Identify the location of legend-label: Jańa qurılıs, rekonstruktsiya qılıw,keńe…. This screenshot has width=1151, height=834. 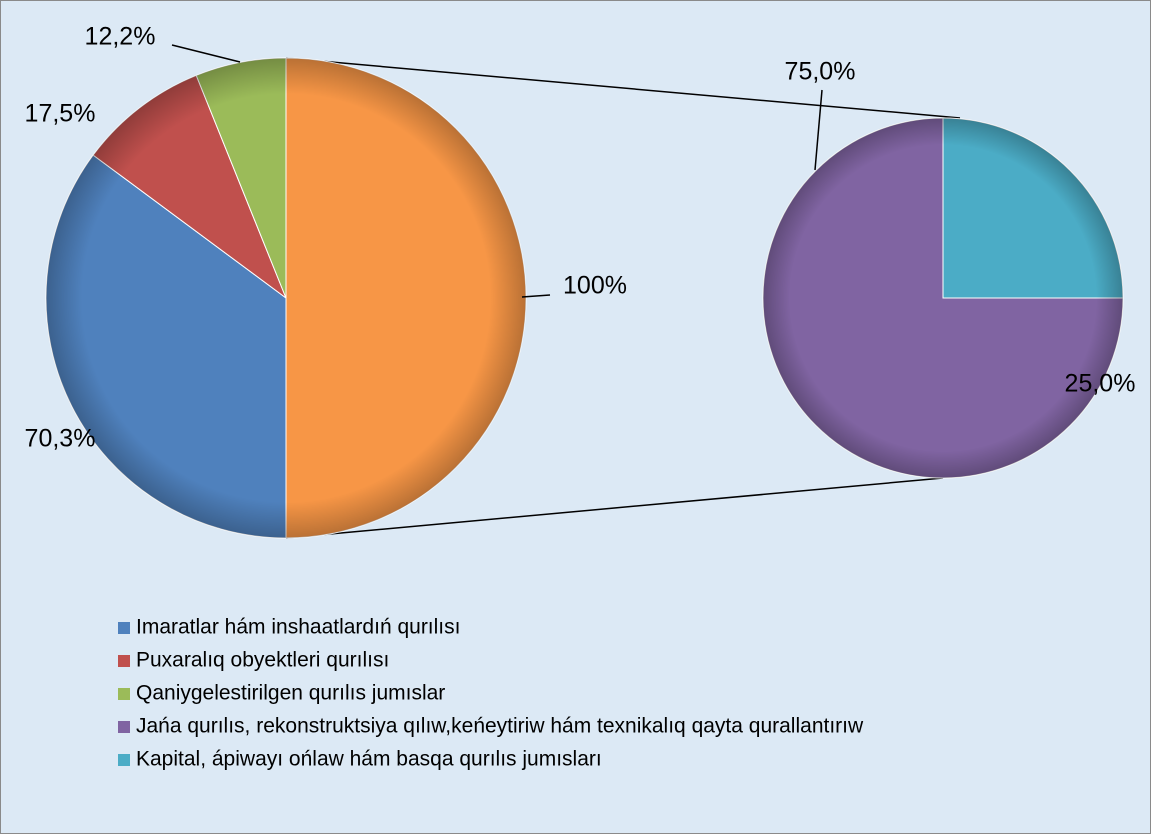
(500, 726).